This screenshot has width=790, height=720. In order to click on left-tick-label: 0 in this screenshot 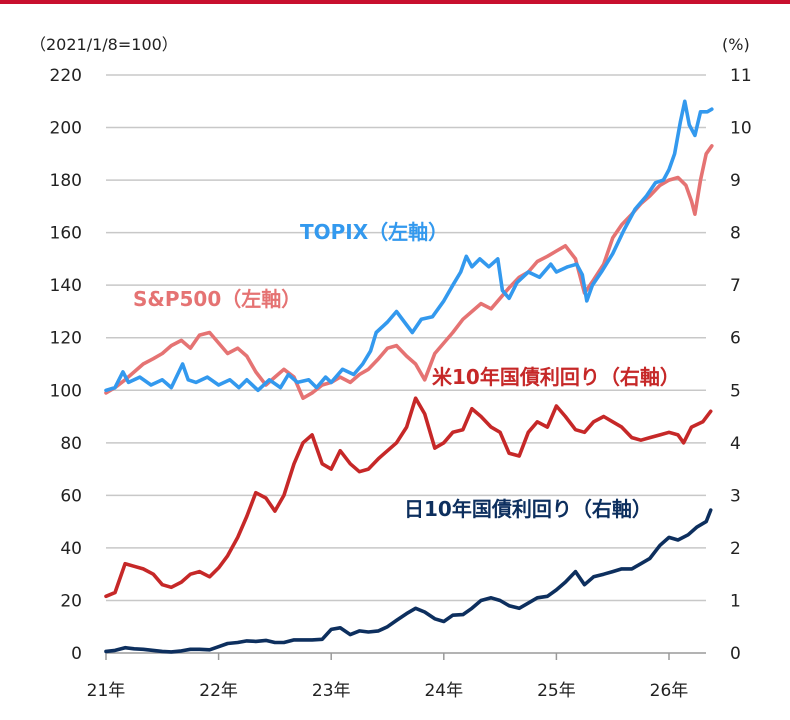, I will do `click(76, 654)`.